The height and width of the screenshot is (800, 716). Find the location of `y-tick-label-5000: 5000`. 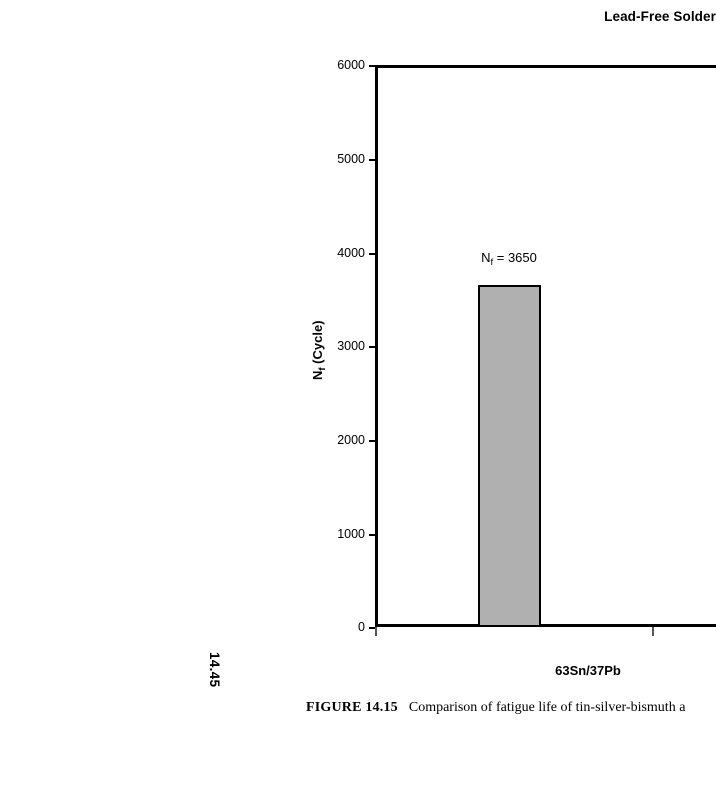

y-tick-label-5000: 5000 is located at coordinates (351, 159).